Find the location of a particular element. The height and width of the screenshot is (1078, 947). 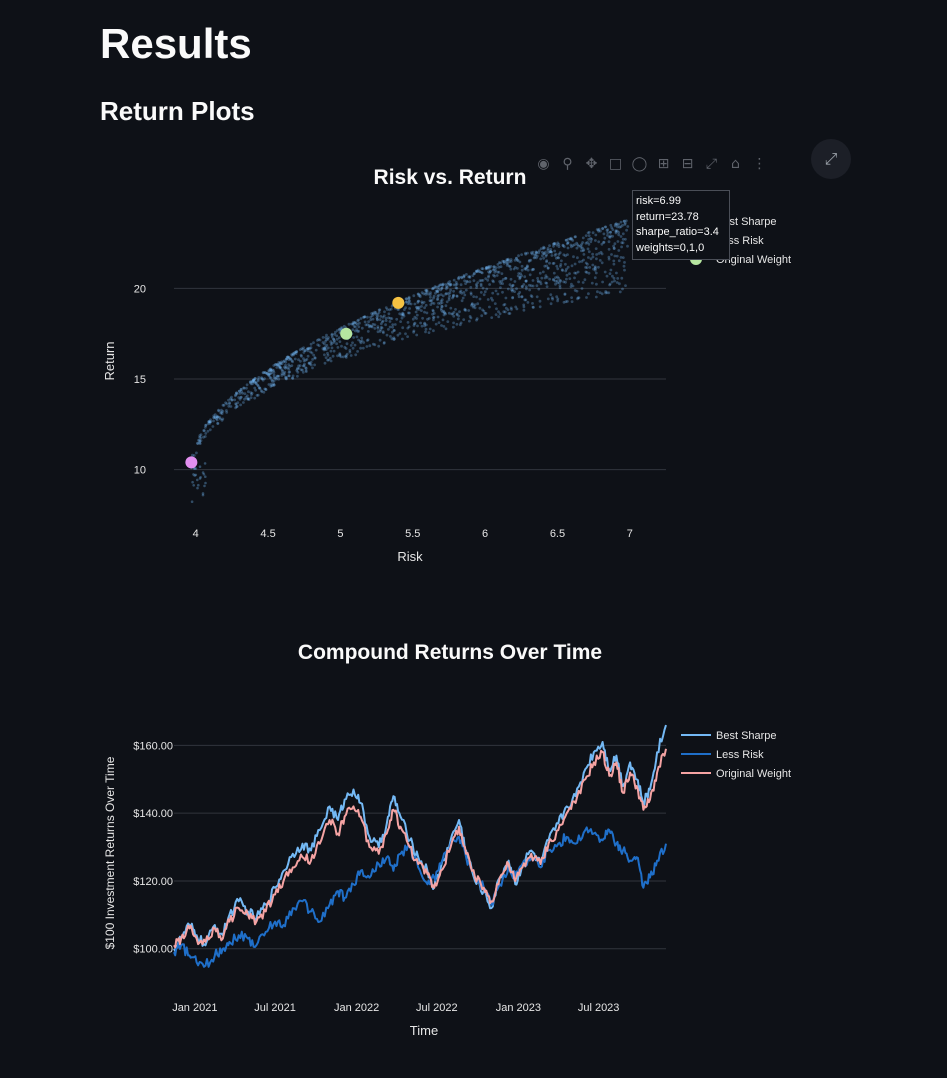

zoom-out-icon: ⊟ is located at coordinates (687, 163).